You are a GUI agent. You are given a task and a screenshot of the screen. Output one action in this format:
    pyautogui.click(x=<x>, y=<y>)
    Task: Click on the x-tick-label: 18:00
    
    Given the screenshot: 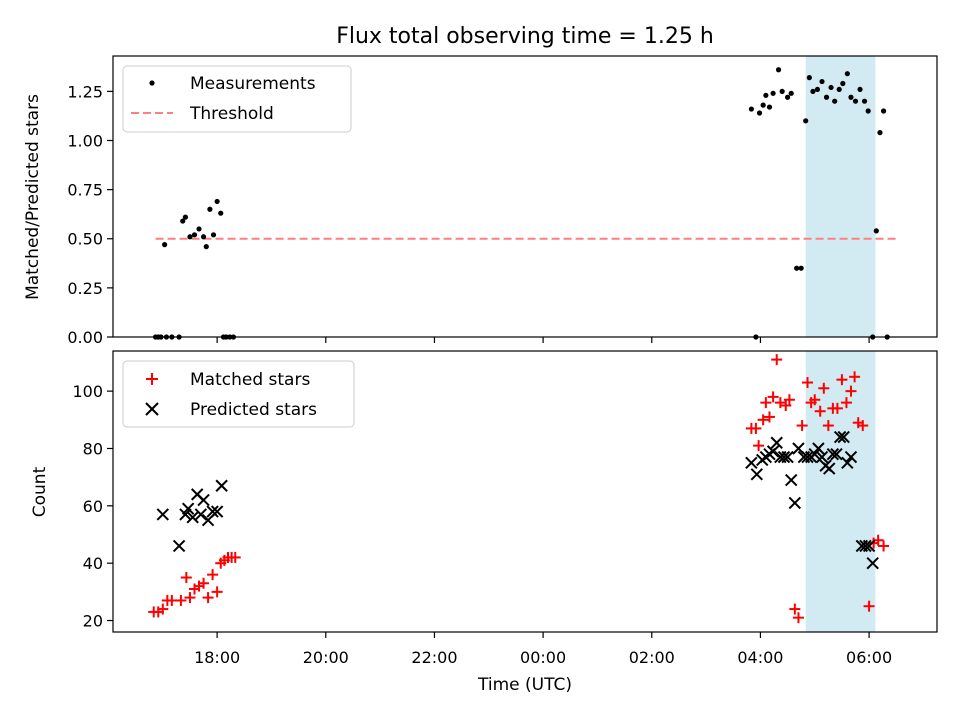 What is the action you would take?
    pyautogui.click(x=217, y=657)
    